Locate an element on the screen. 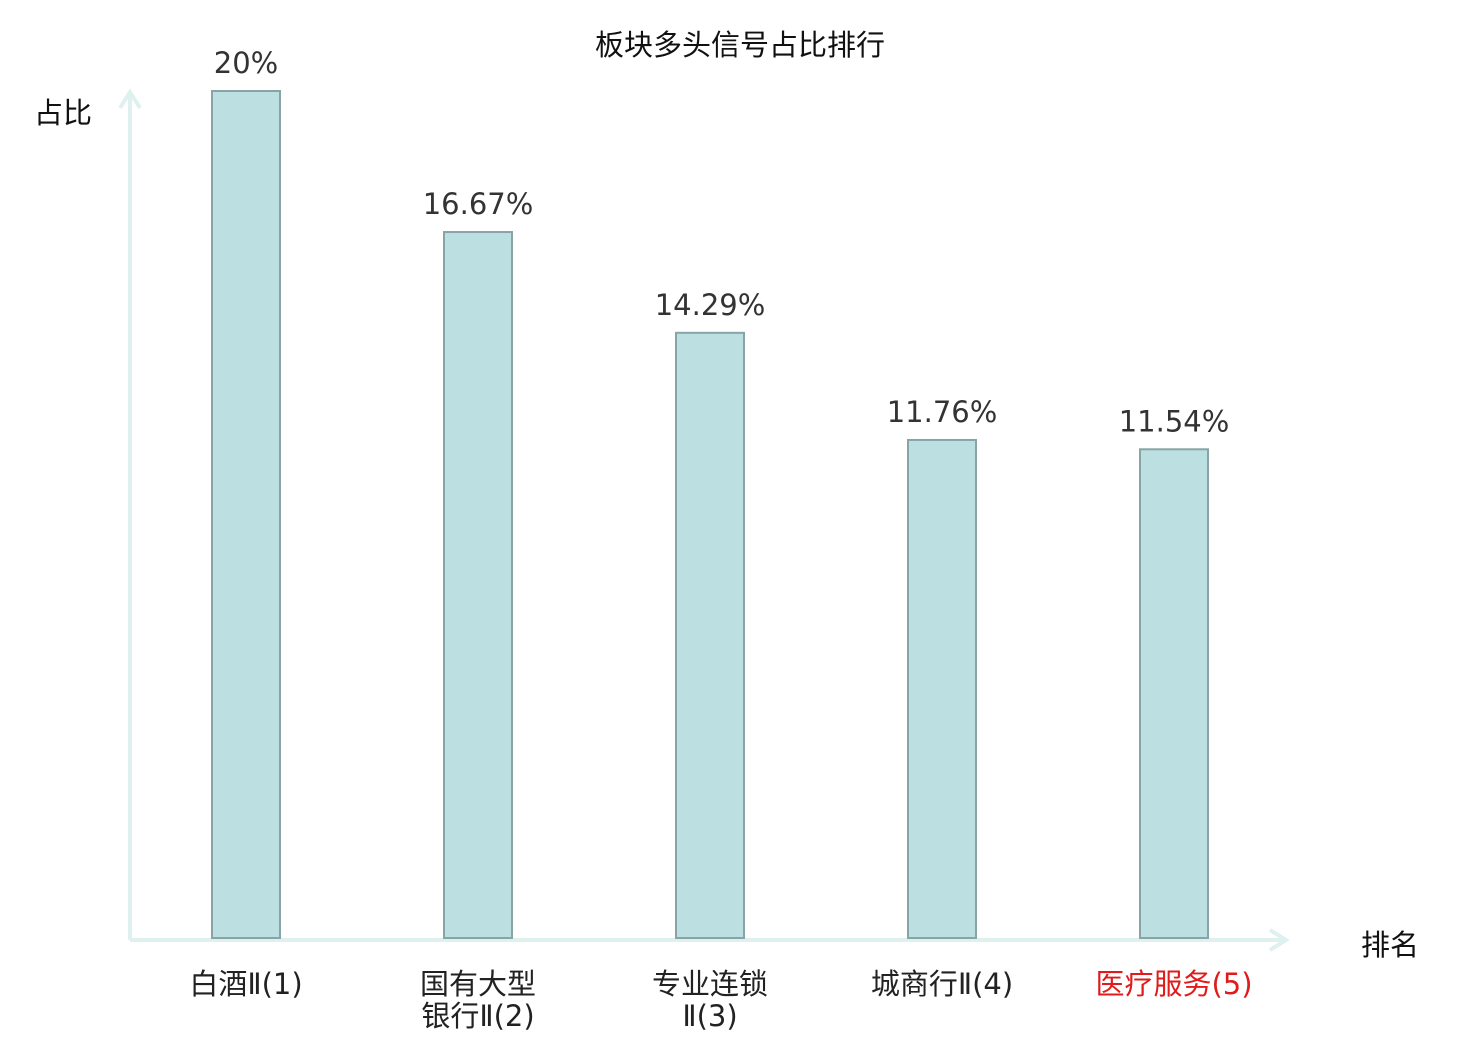  category-label-5: 医疗服务(5) is located at coordinates (1173, 984).